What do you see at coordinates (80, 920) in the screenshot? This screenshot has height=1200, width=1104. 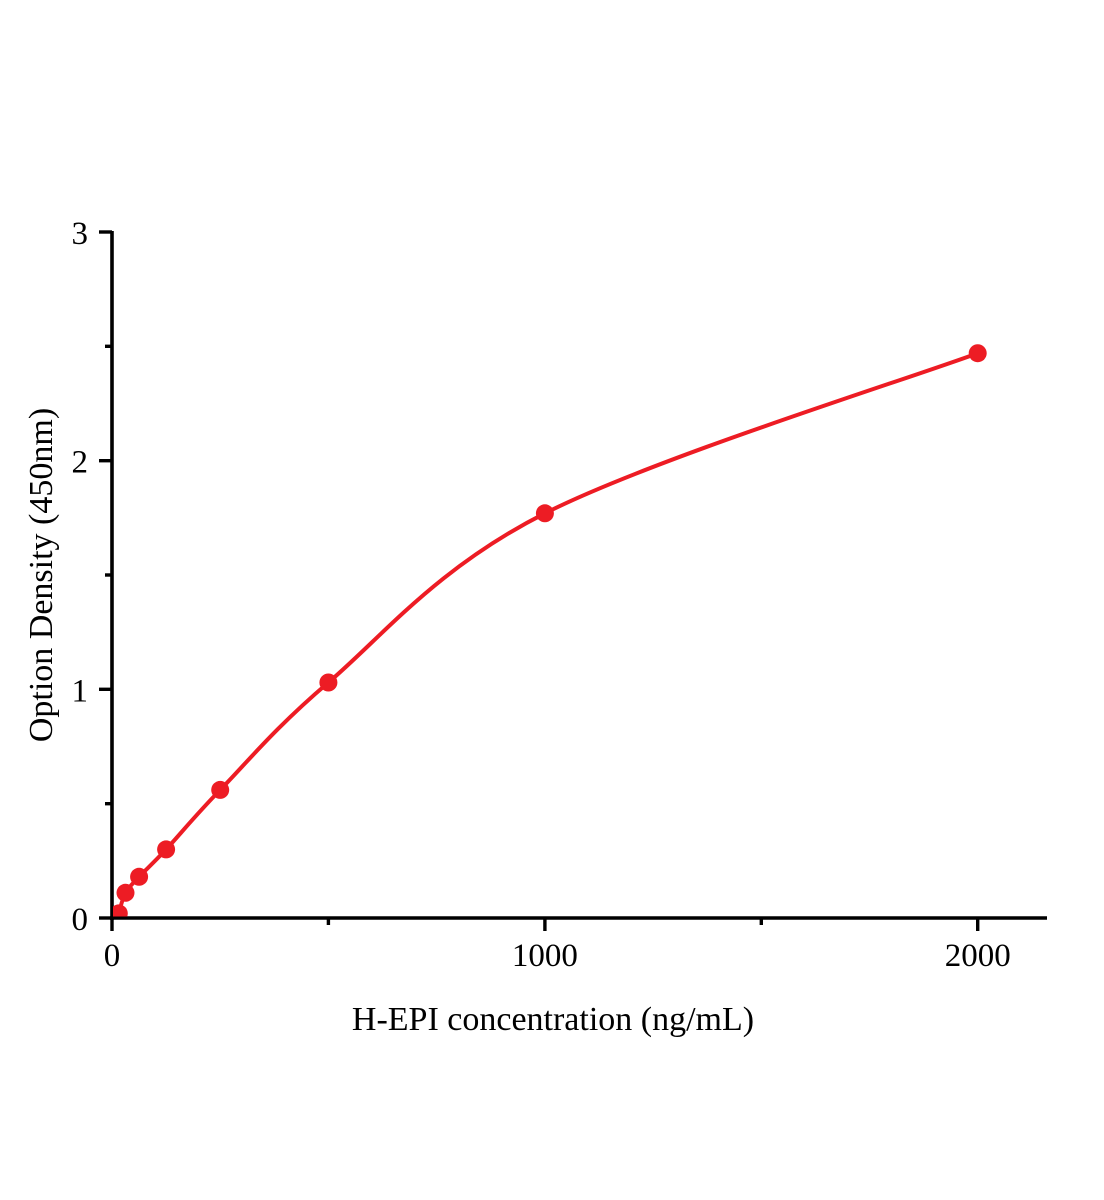 I see `y-tick-label: 0` at bounding box center [80, 920].